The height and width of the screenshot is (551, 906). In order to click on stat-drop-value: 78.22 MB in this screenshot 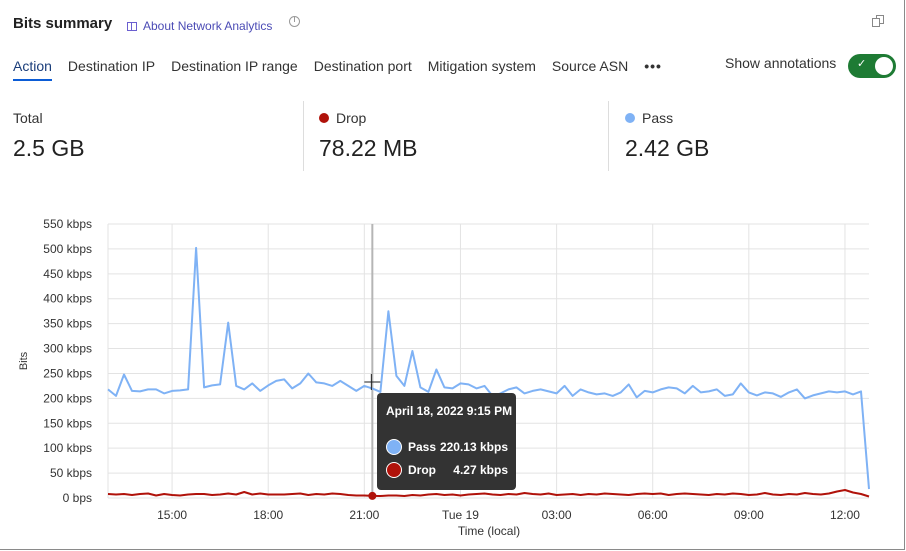, I will do `click(368, 148)`.